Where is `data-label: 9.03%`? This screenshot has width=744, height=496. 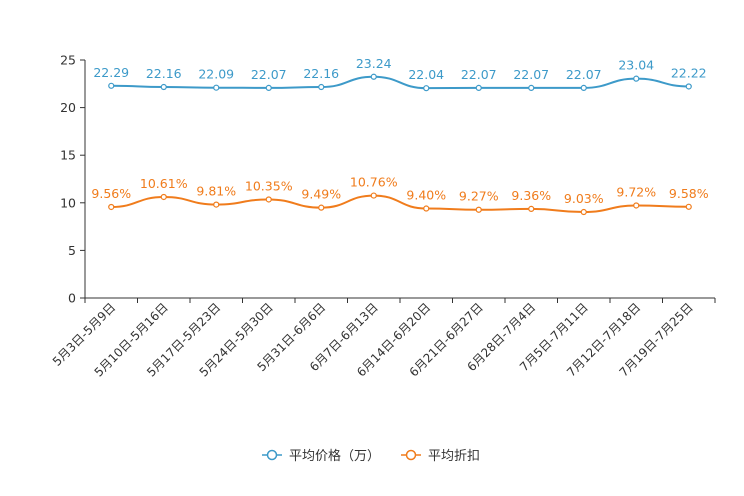
data-label: 9.03% is located at coordinates (584, 198).